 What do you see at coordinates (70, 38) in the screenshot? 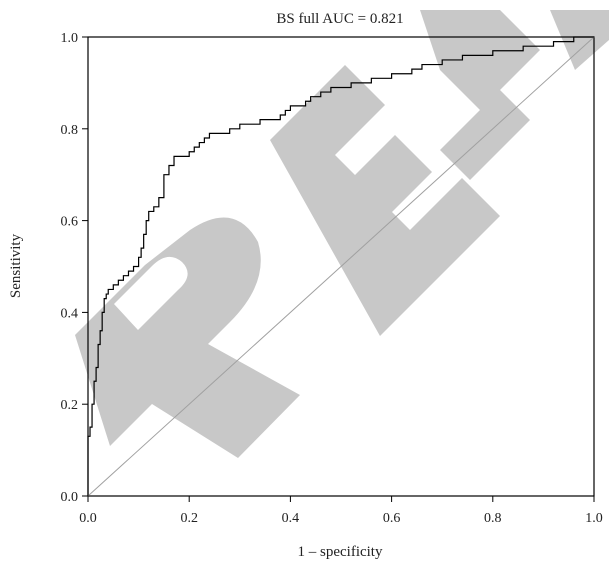
I see `y-tick-label: 1.0` at bounding box center [70, 38].